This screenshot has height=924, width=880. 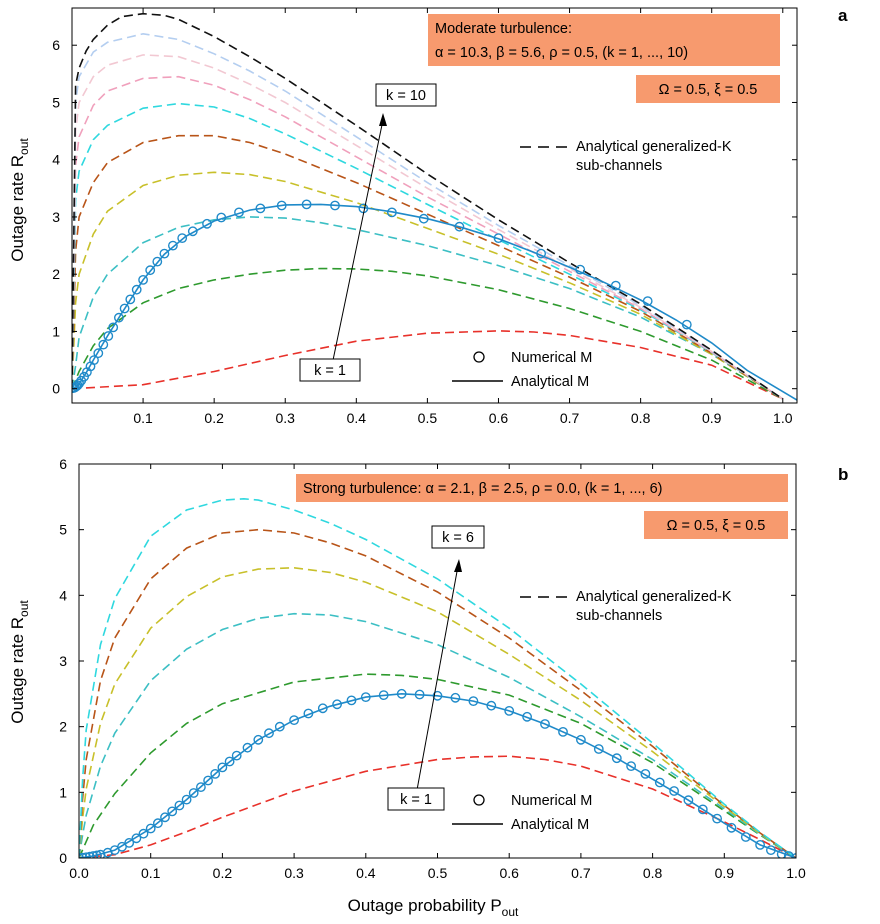 I want to click on panel-a-k-high-tag: k = 10, so click(x=406, y=95).